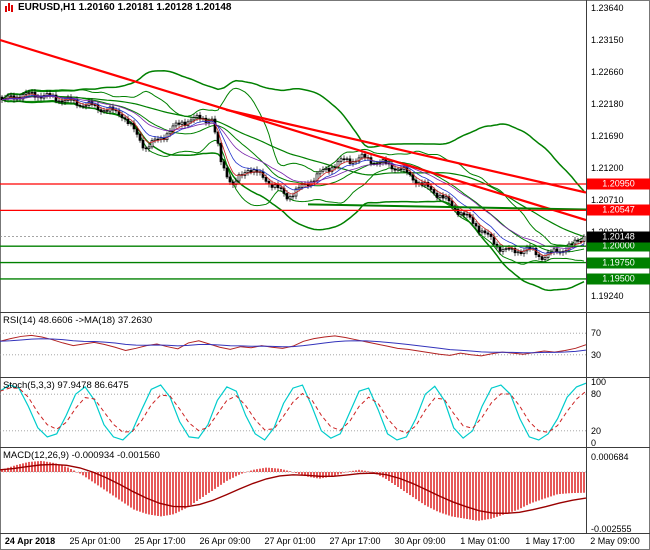  What do you see at coordinates (607, 7) in the screenshot?
I see `price-tick-label: 1.23640` at bounding box center [607, 7].